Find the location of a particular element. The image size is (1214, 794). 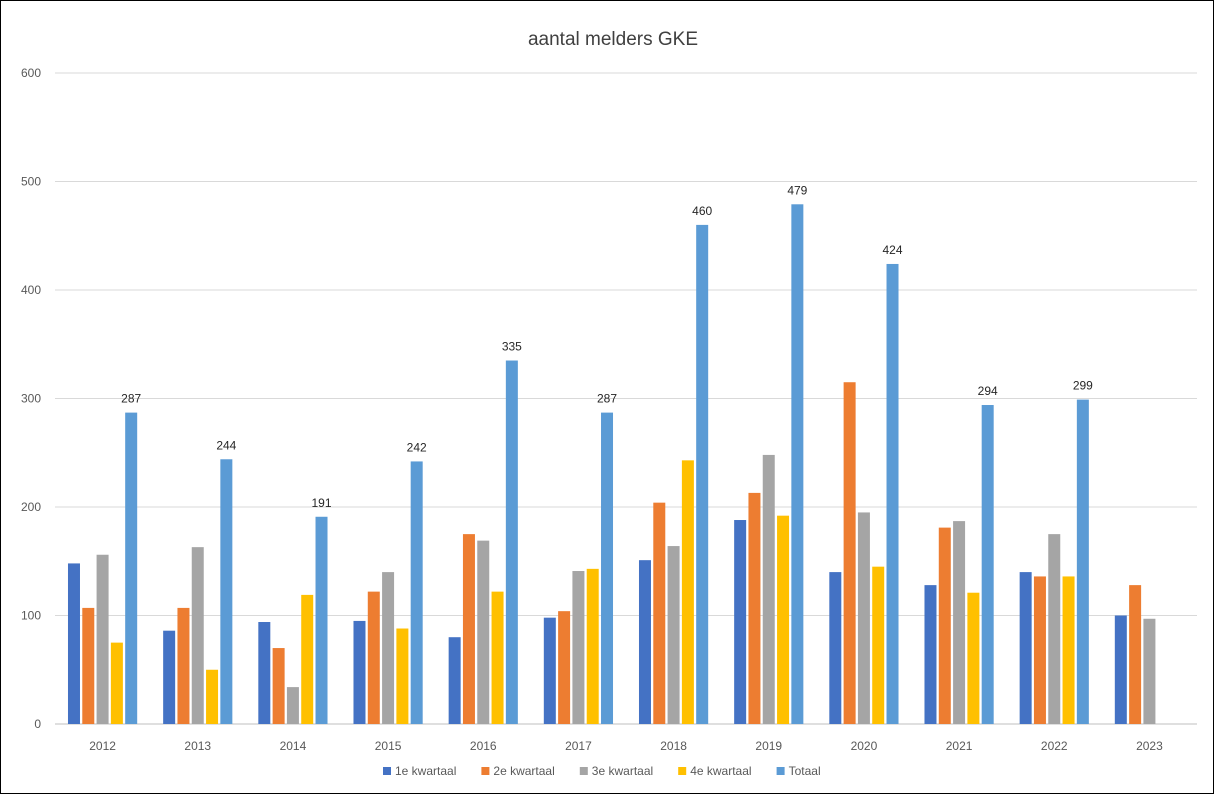

y-tick-label: 600 is located at coordinates (31, 73).